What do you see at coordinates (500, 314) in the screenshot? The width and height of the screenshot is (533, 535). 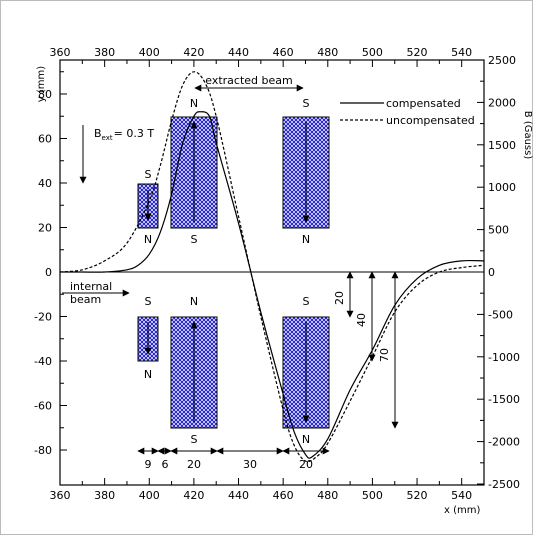 I see `y2-tick-label: -500` at bounding box center [500, 314].